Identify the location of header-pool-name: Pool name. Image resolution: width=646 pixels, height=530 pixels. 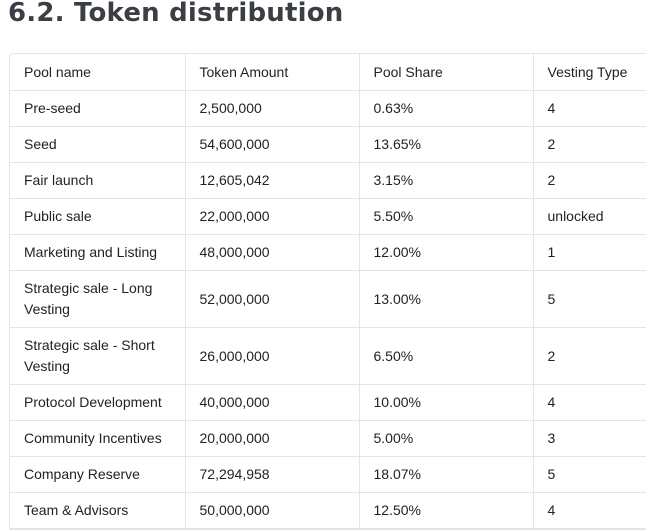
(98, 72).